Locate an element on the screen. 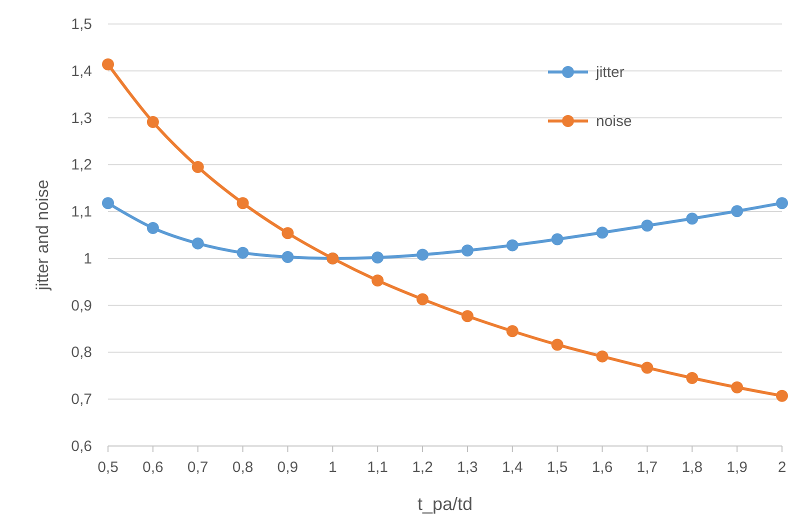 This screenshot has width=790, height=514. y-tick-label: 0,9 is located at coordinates (81, 305).